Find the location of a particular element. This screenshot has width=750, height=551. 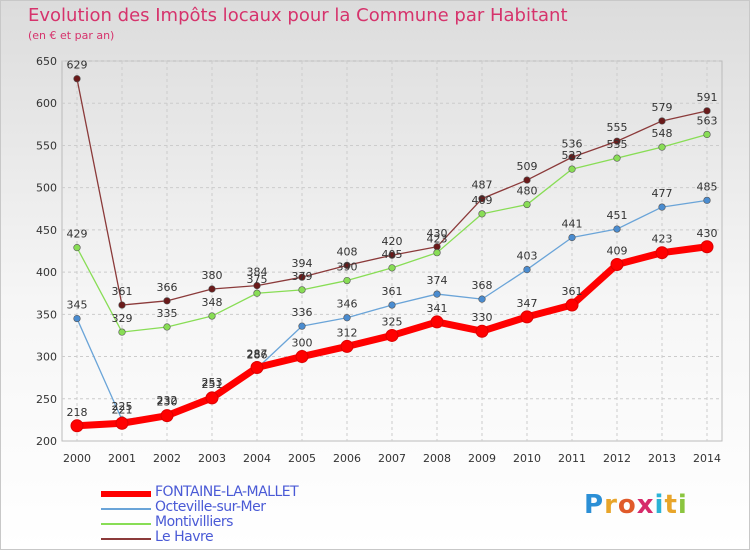

data-label: 469 is located at coordinates (482, 200).